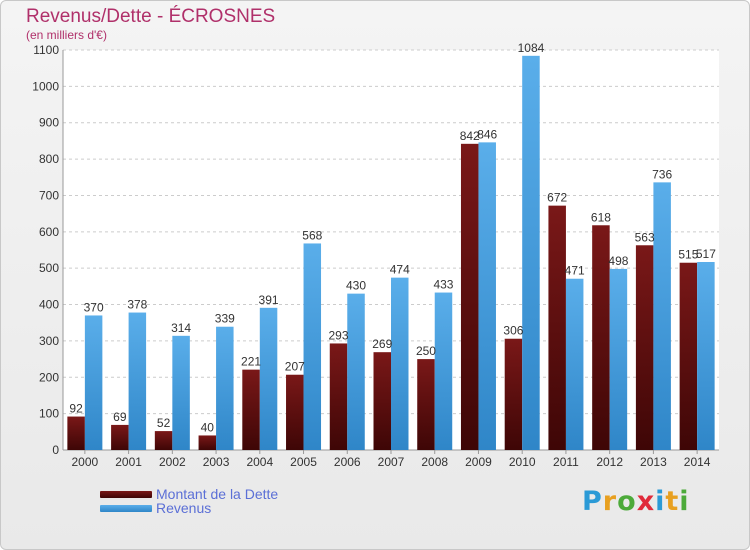 This screenshot has width=750, height=550. Describe the element at coordinates (688, 255) in the screenshot. I see `data-label-debt: 515` at that location.